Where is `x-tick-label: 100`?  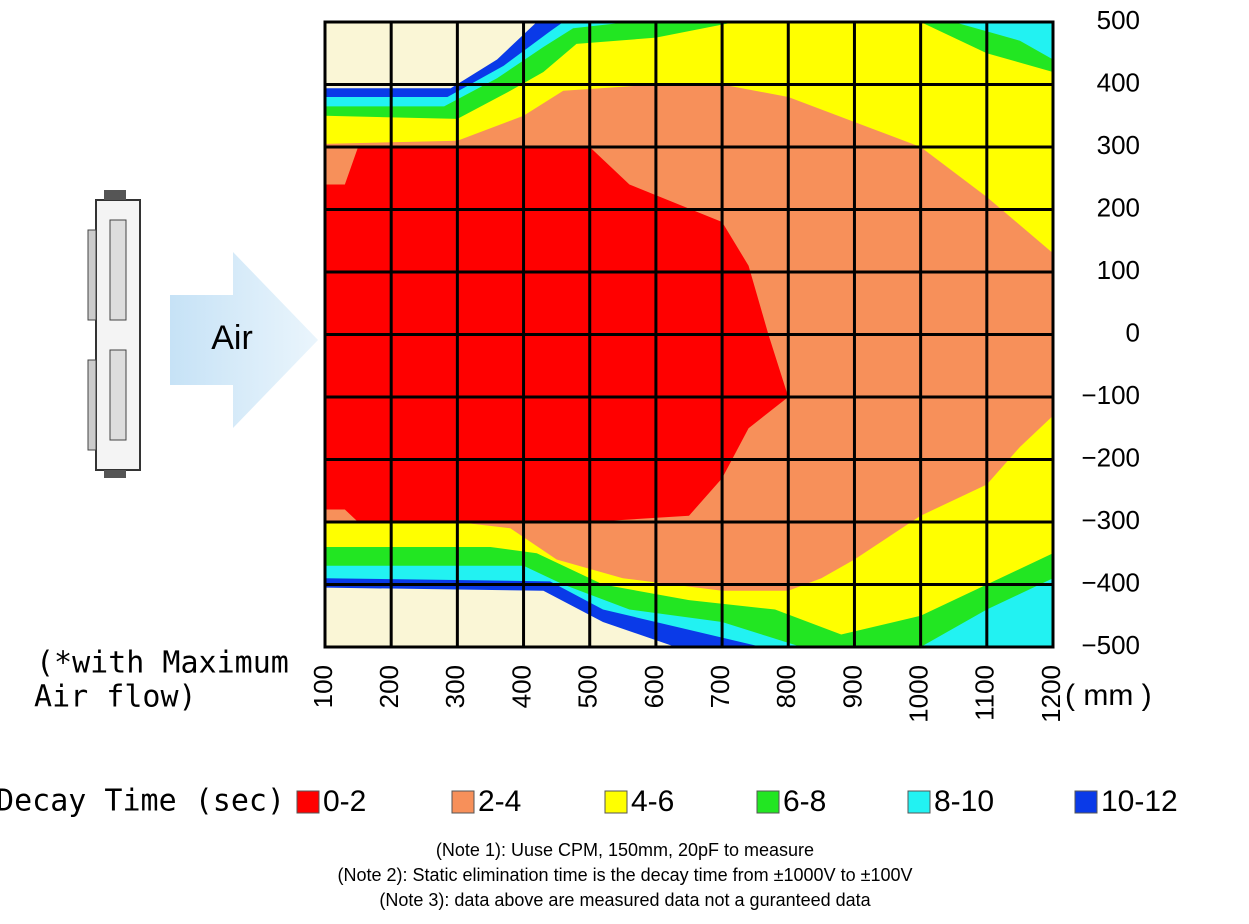
x-tick-label: 100 is located at coordinates (323, 686).